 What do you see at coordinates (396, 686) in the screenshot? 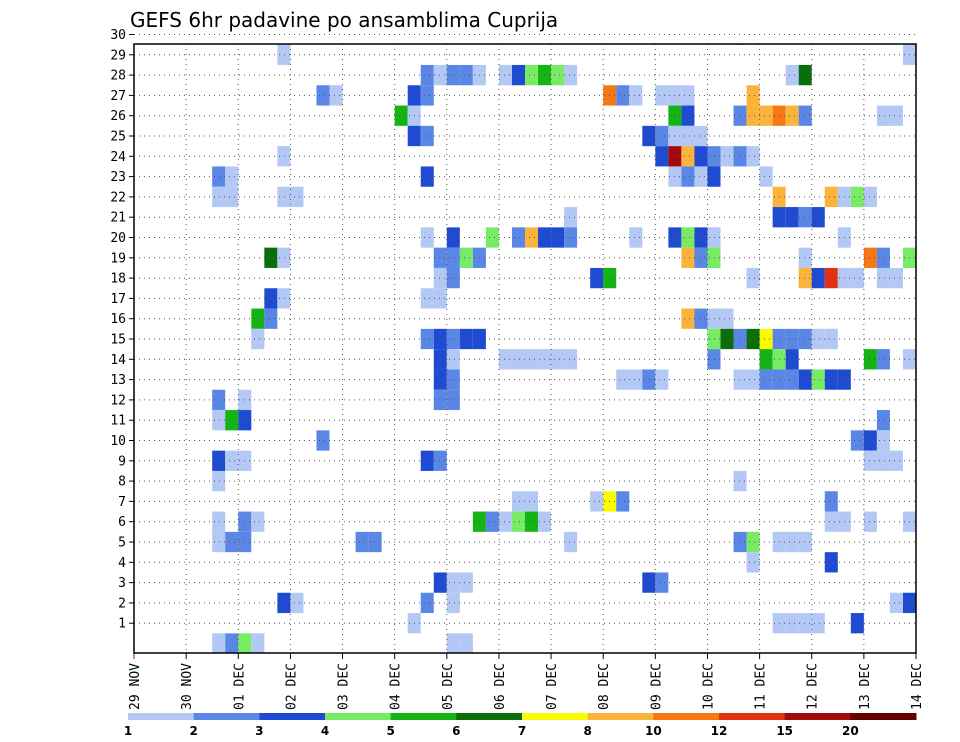
I see `x-tick-label: 04 DEC` at bounding box center [396, 686].